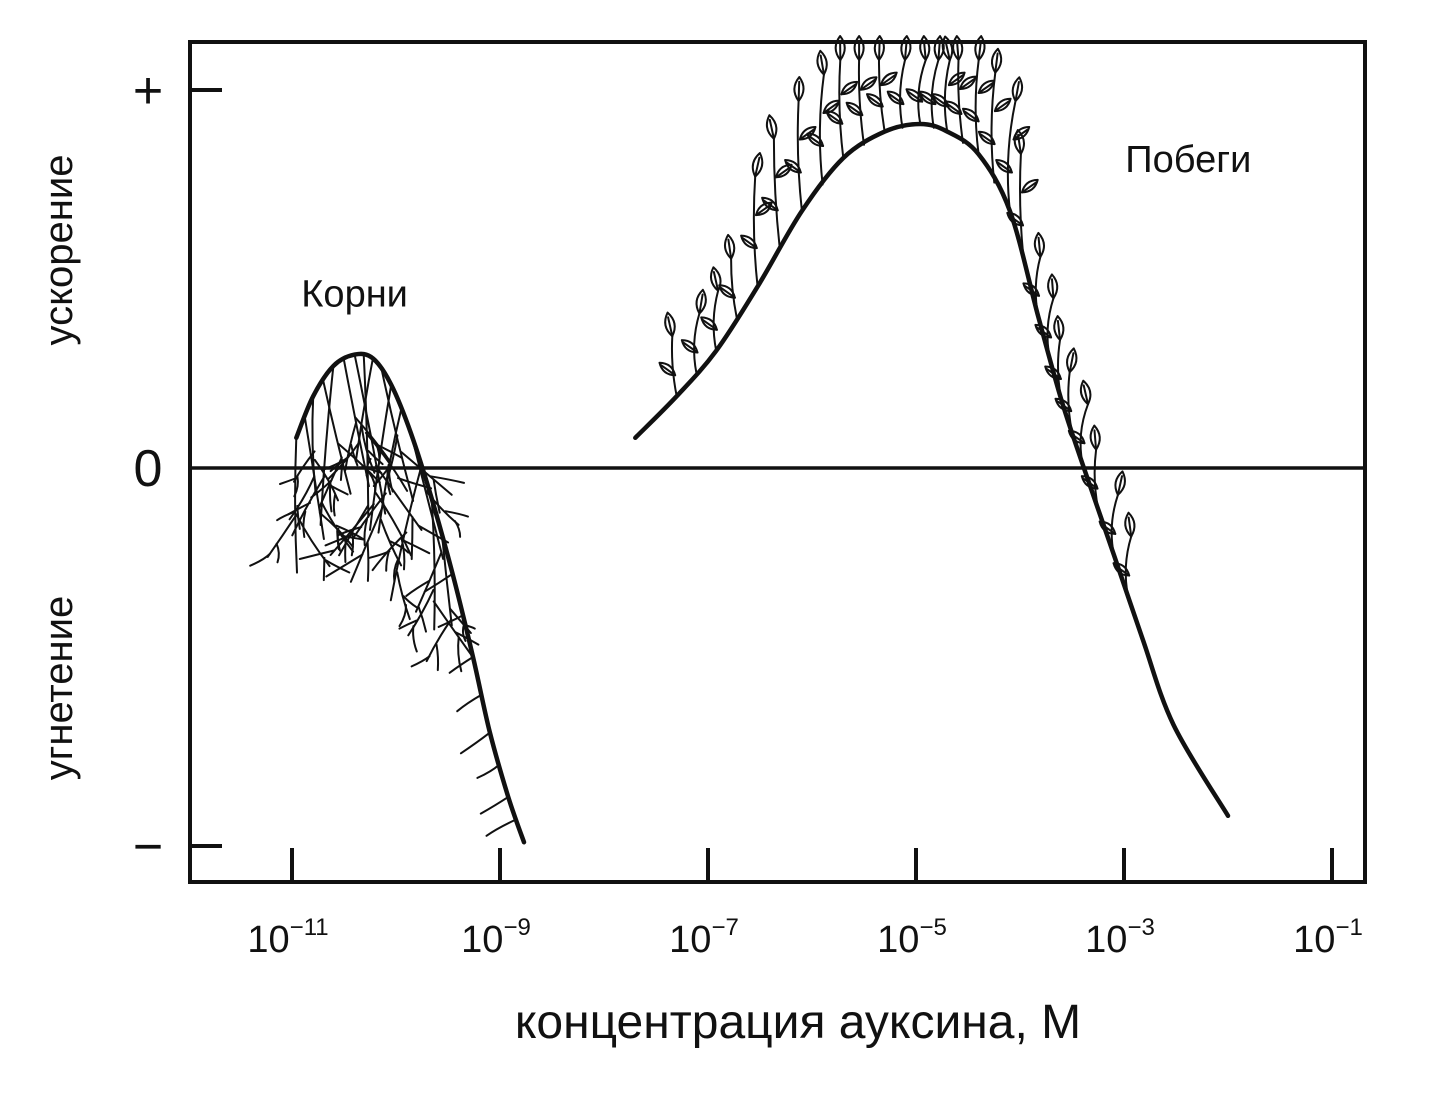 The height and width of the screenshot is (1096, 1435). Describe the element at coordinates (798, 1022) in the screenshot. I see `x-axis-label: концентрация ауксина, М` at that location.